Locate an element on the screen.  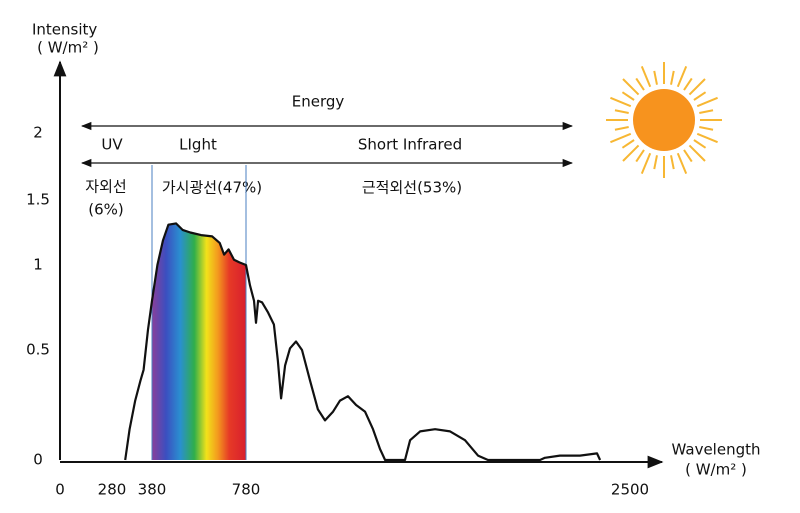
y-tick-label: 1 is located at coordinates (38, 265).